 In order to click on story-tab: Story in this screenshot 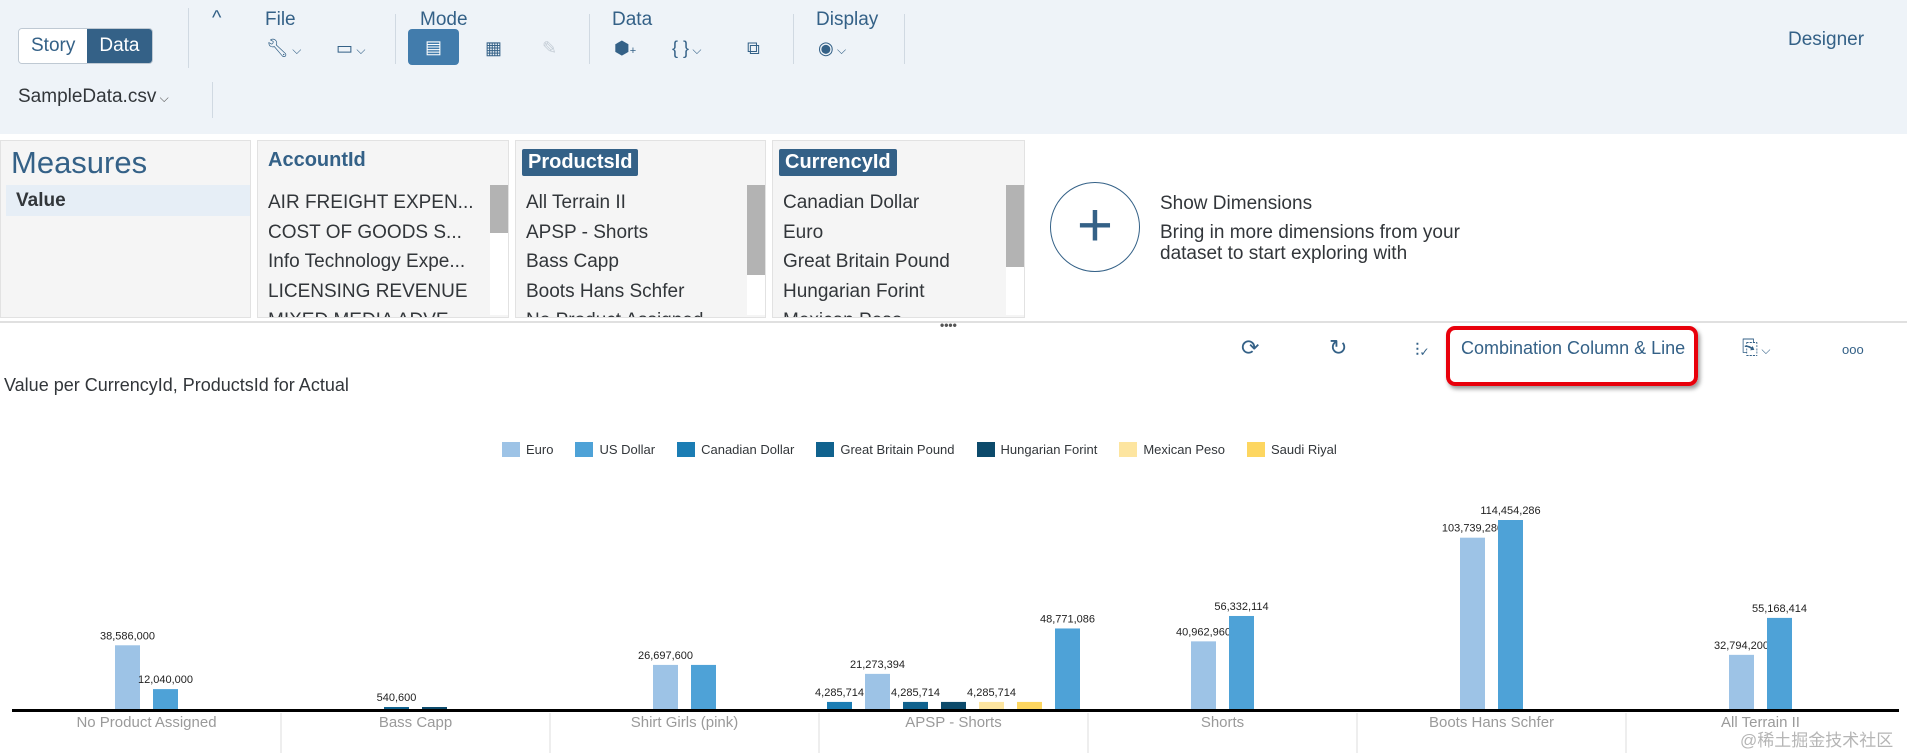, I will do `click(53, 46)`.